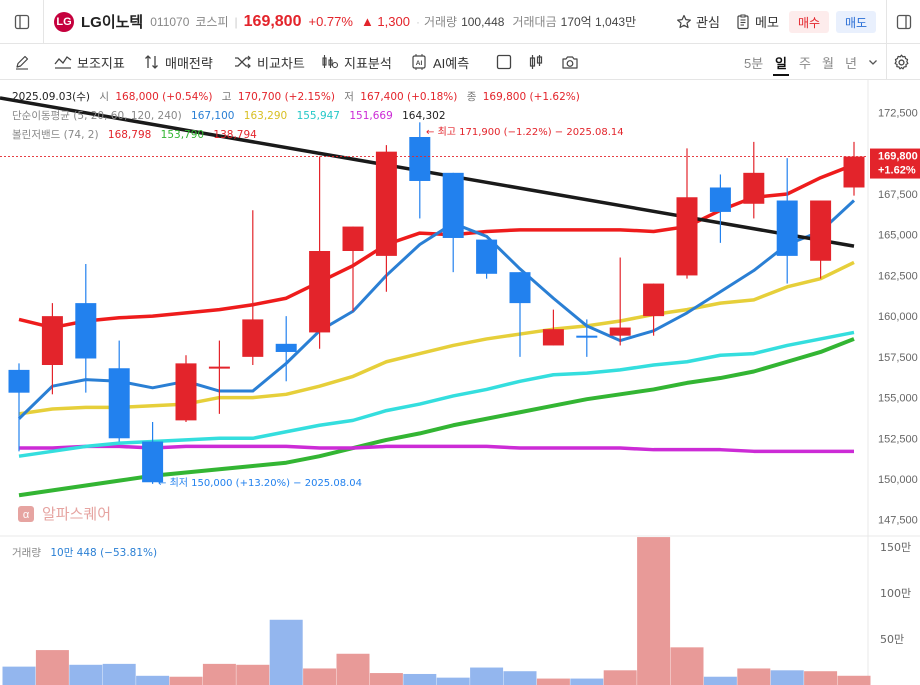  Describe the element at coordinates (898, 399) in the screenshot. I see `price-tick-label: 155,000` at that location.